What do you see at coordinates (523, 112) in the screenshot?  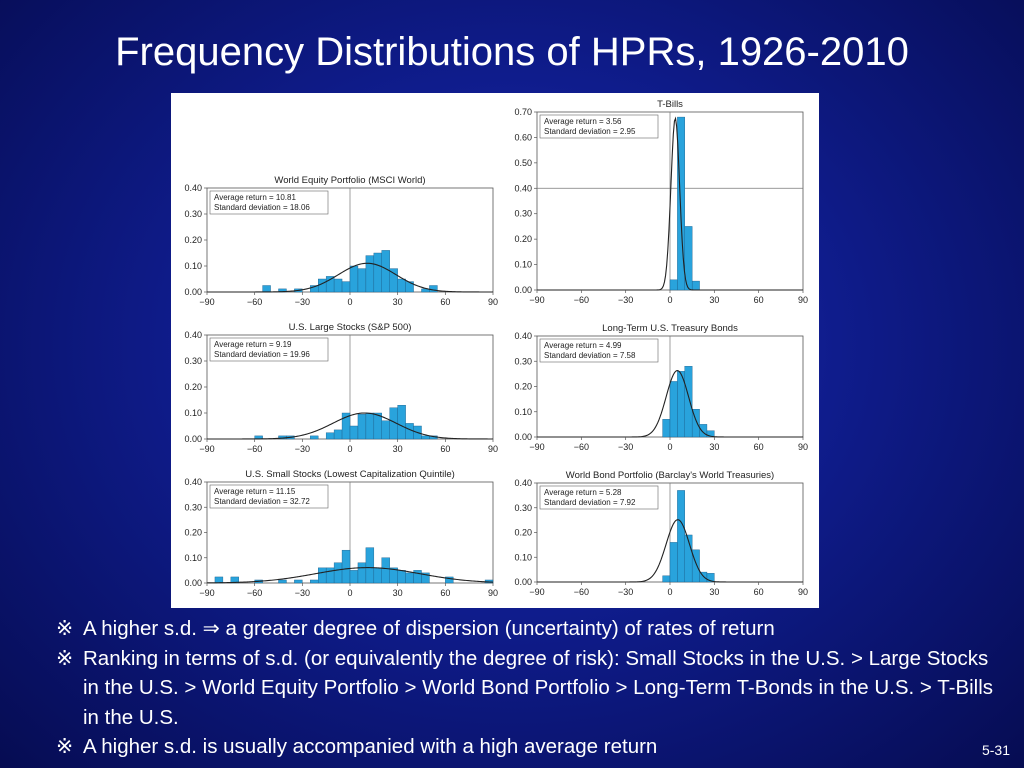 I see `y-tick-label: 0.70` at bounding box center [523, 112].